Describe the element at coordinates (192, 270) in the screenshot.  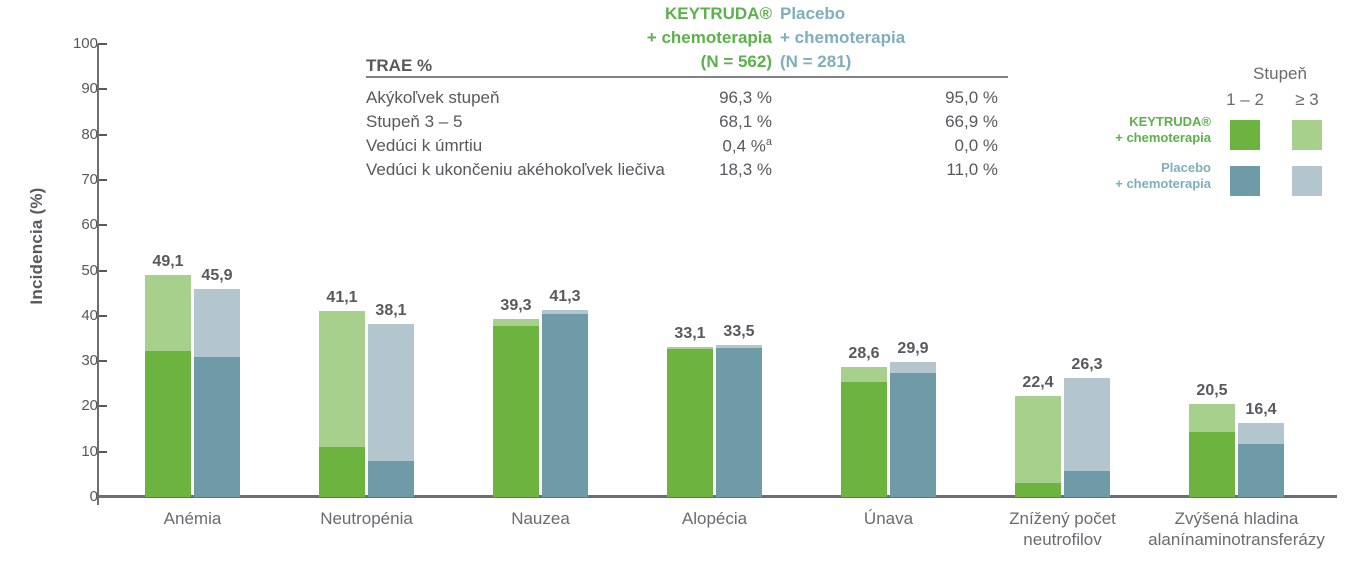
I see `bar-group: 49,1 45,9` at that location.